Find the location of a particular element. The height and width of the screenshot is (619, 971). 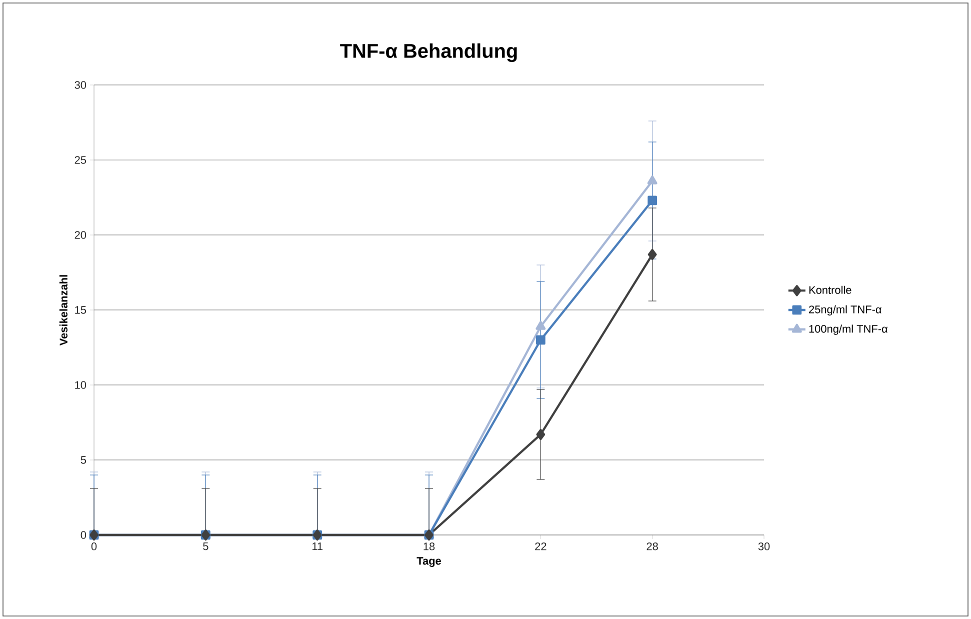

x-tick-label: 18 is located at coordinates (429, 546).